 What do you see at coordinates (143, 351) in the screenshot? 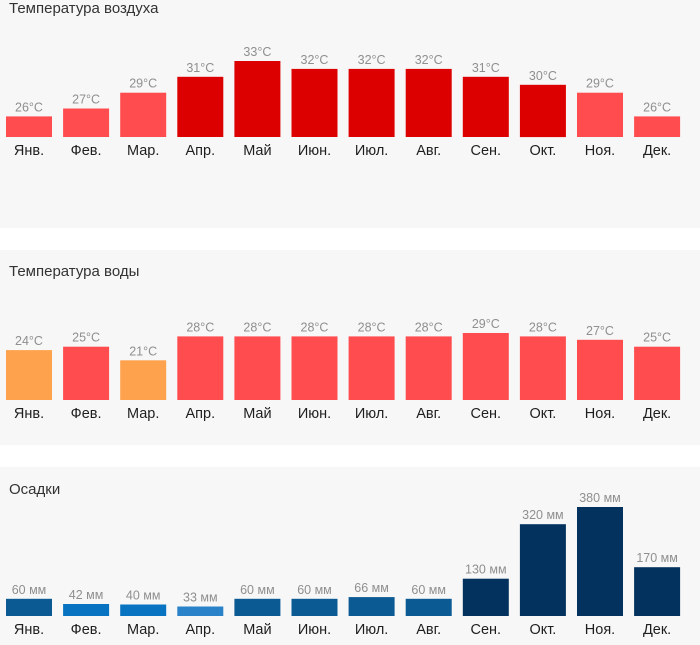
I see `water-temp-value-label-mar: 21°C` at bounding box center [143, 351].